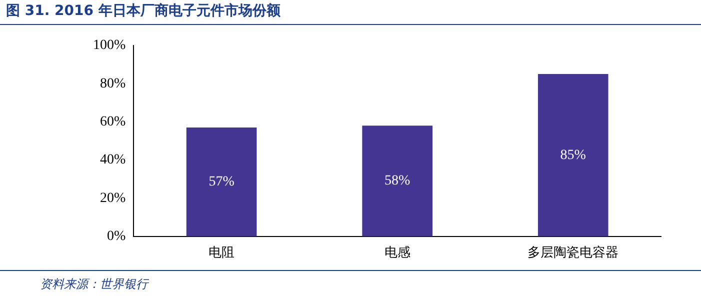 The width and height of the screenshot is (701, 302). Describe the element at coordinates (94, 284) in the screenshot. I see `text: 资料来源：世界银行` at that location.